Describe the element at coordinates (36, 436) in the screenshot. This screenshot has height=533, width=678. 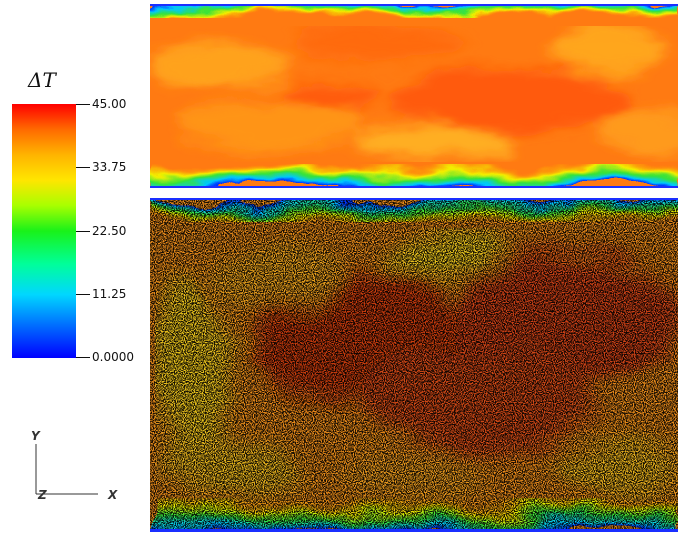
I see `y-axis-label: Y` at that location.